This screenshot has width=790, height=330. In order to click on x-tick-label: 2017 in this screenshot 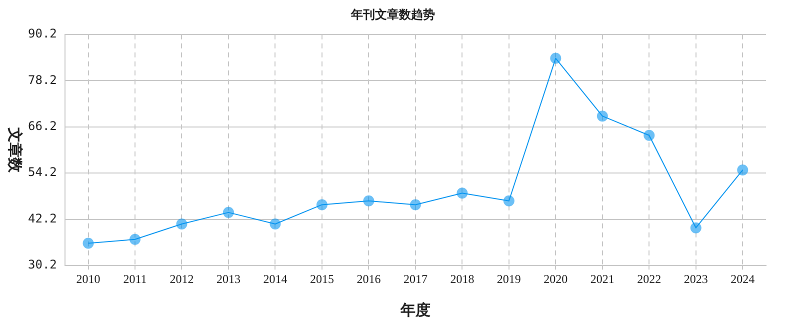, I will do `click(415, 279)`.